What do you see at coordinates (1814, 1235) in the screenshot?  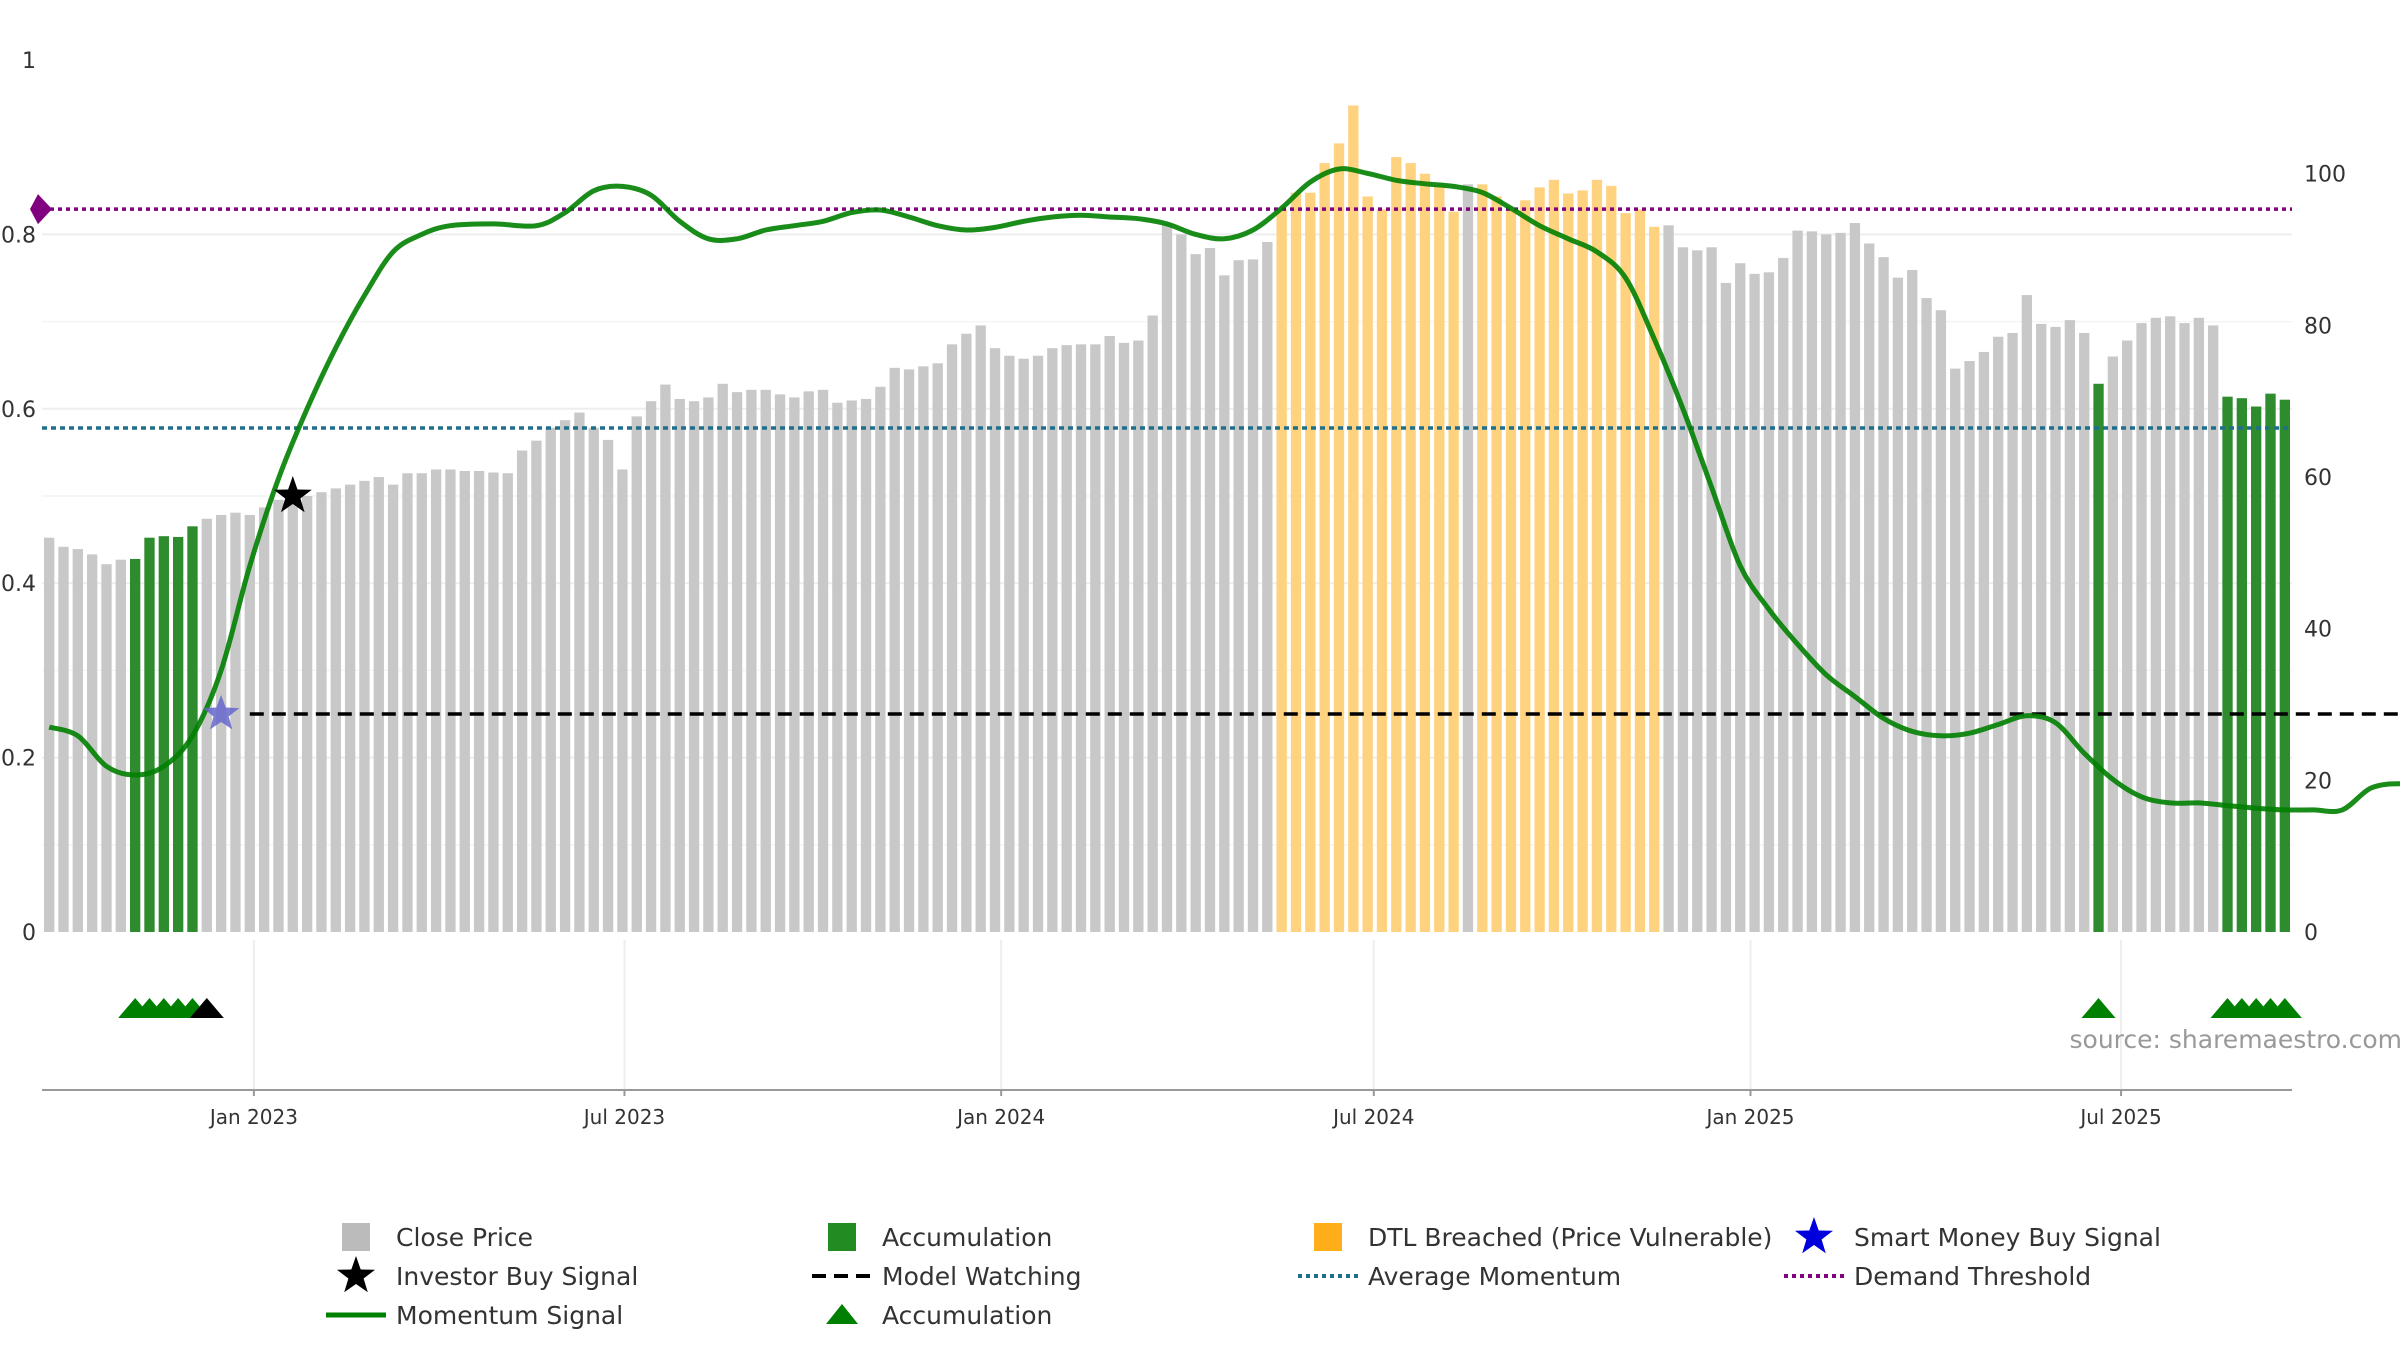 I see `legend-star-icon` at bounding box center [1814, 1235].